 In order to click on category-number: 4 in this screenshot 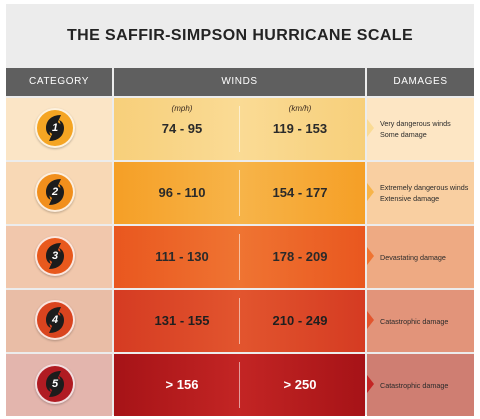, I will do `click(55, 320)`.